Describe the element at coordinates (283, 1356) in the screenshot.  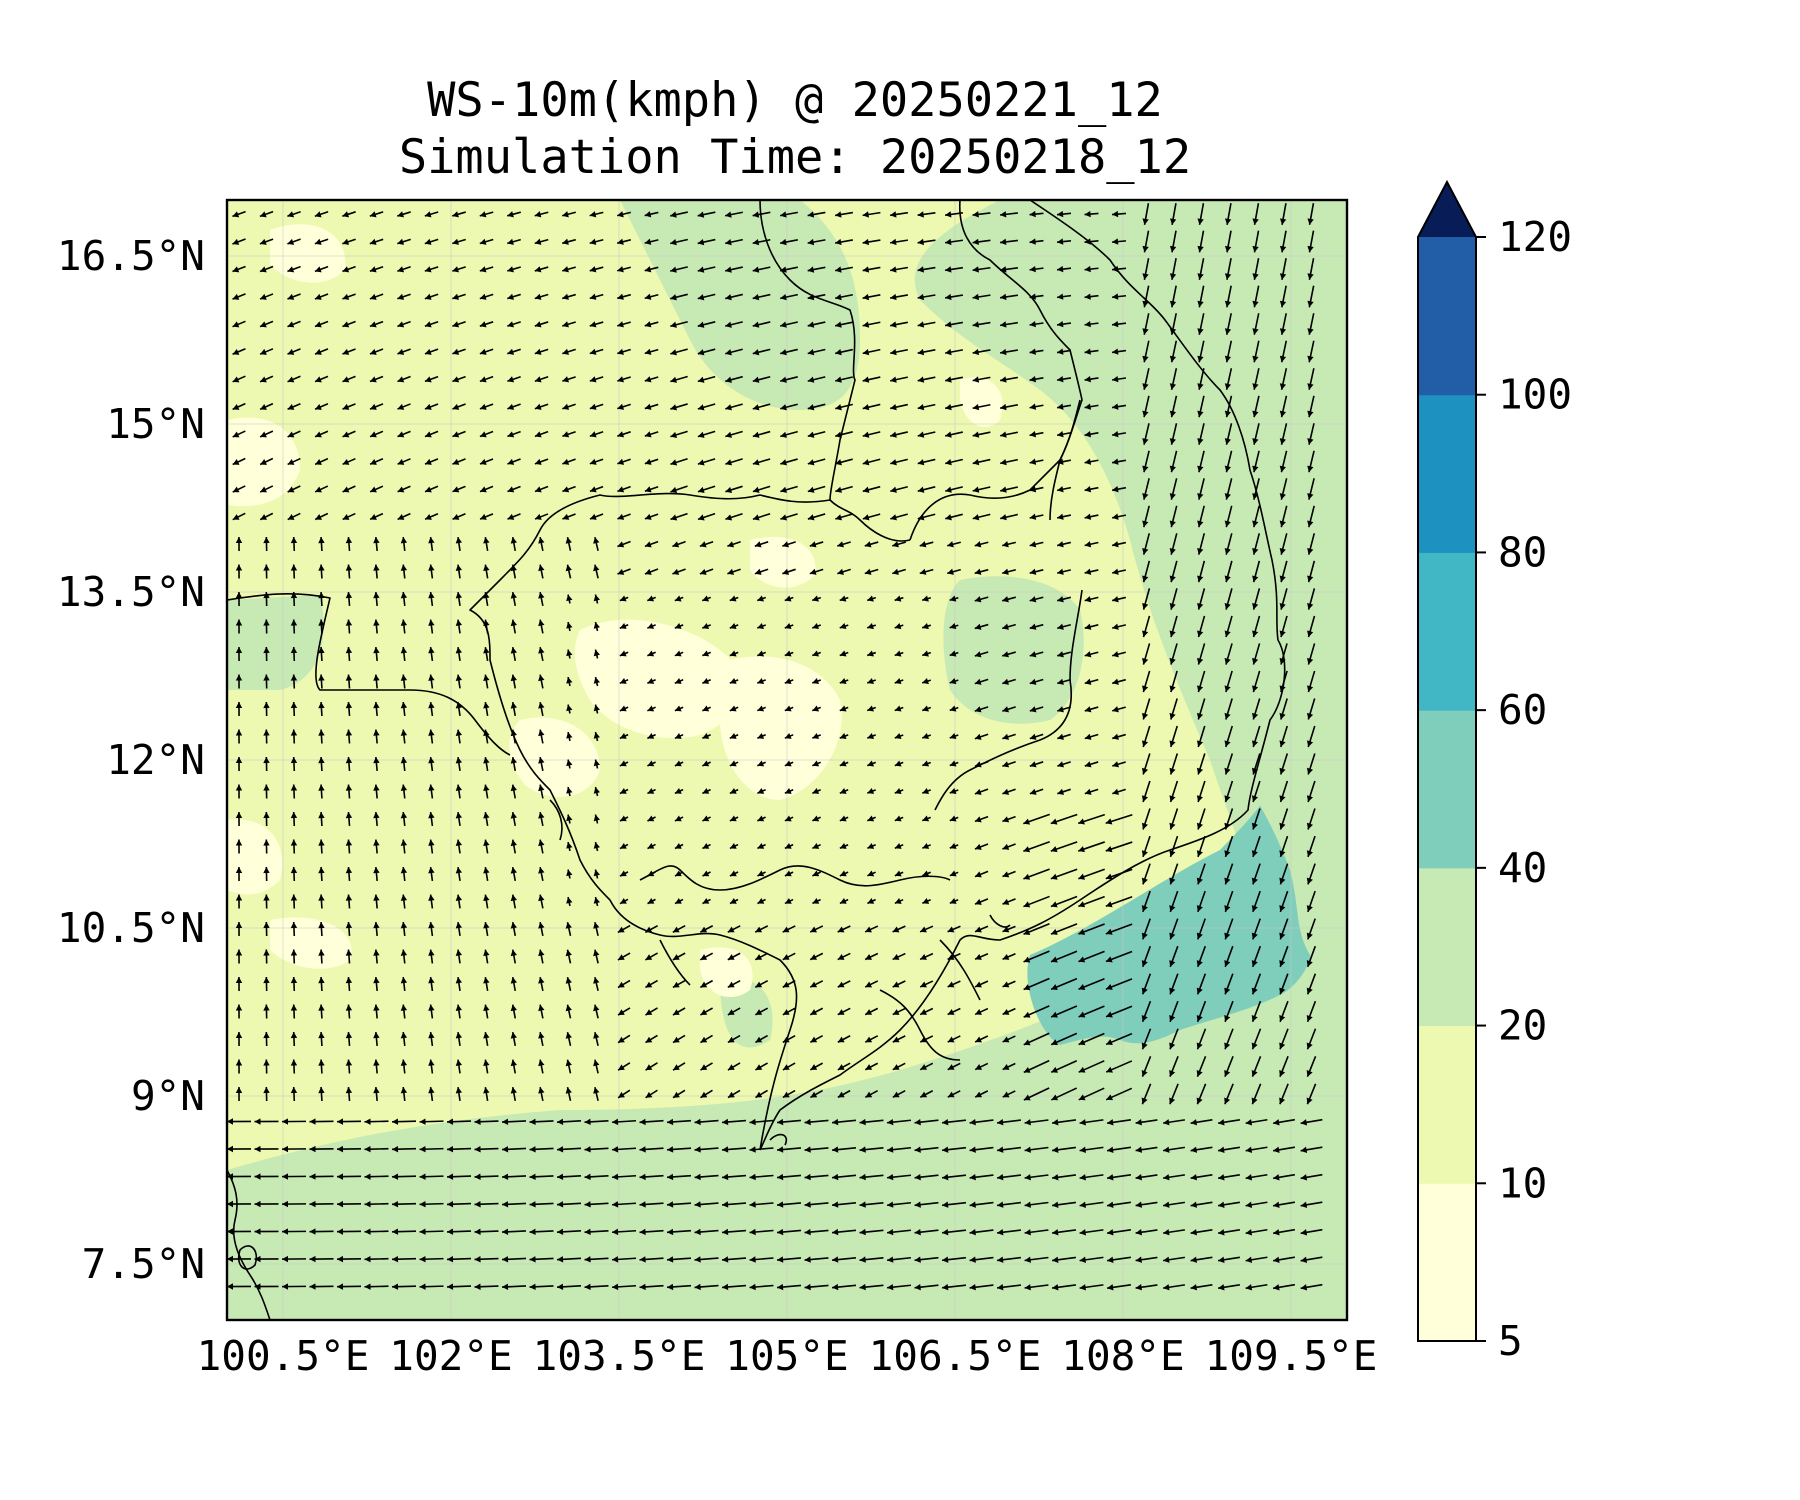
I see `x-tick-label: 100.5°E` at that location.